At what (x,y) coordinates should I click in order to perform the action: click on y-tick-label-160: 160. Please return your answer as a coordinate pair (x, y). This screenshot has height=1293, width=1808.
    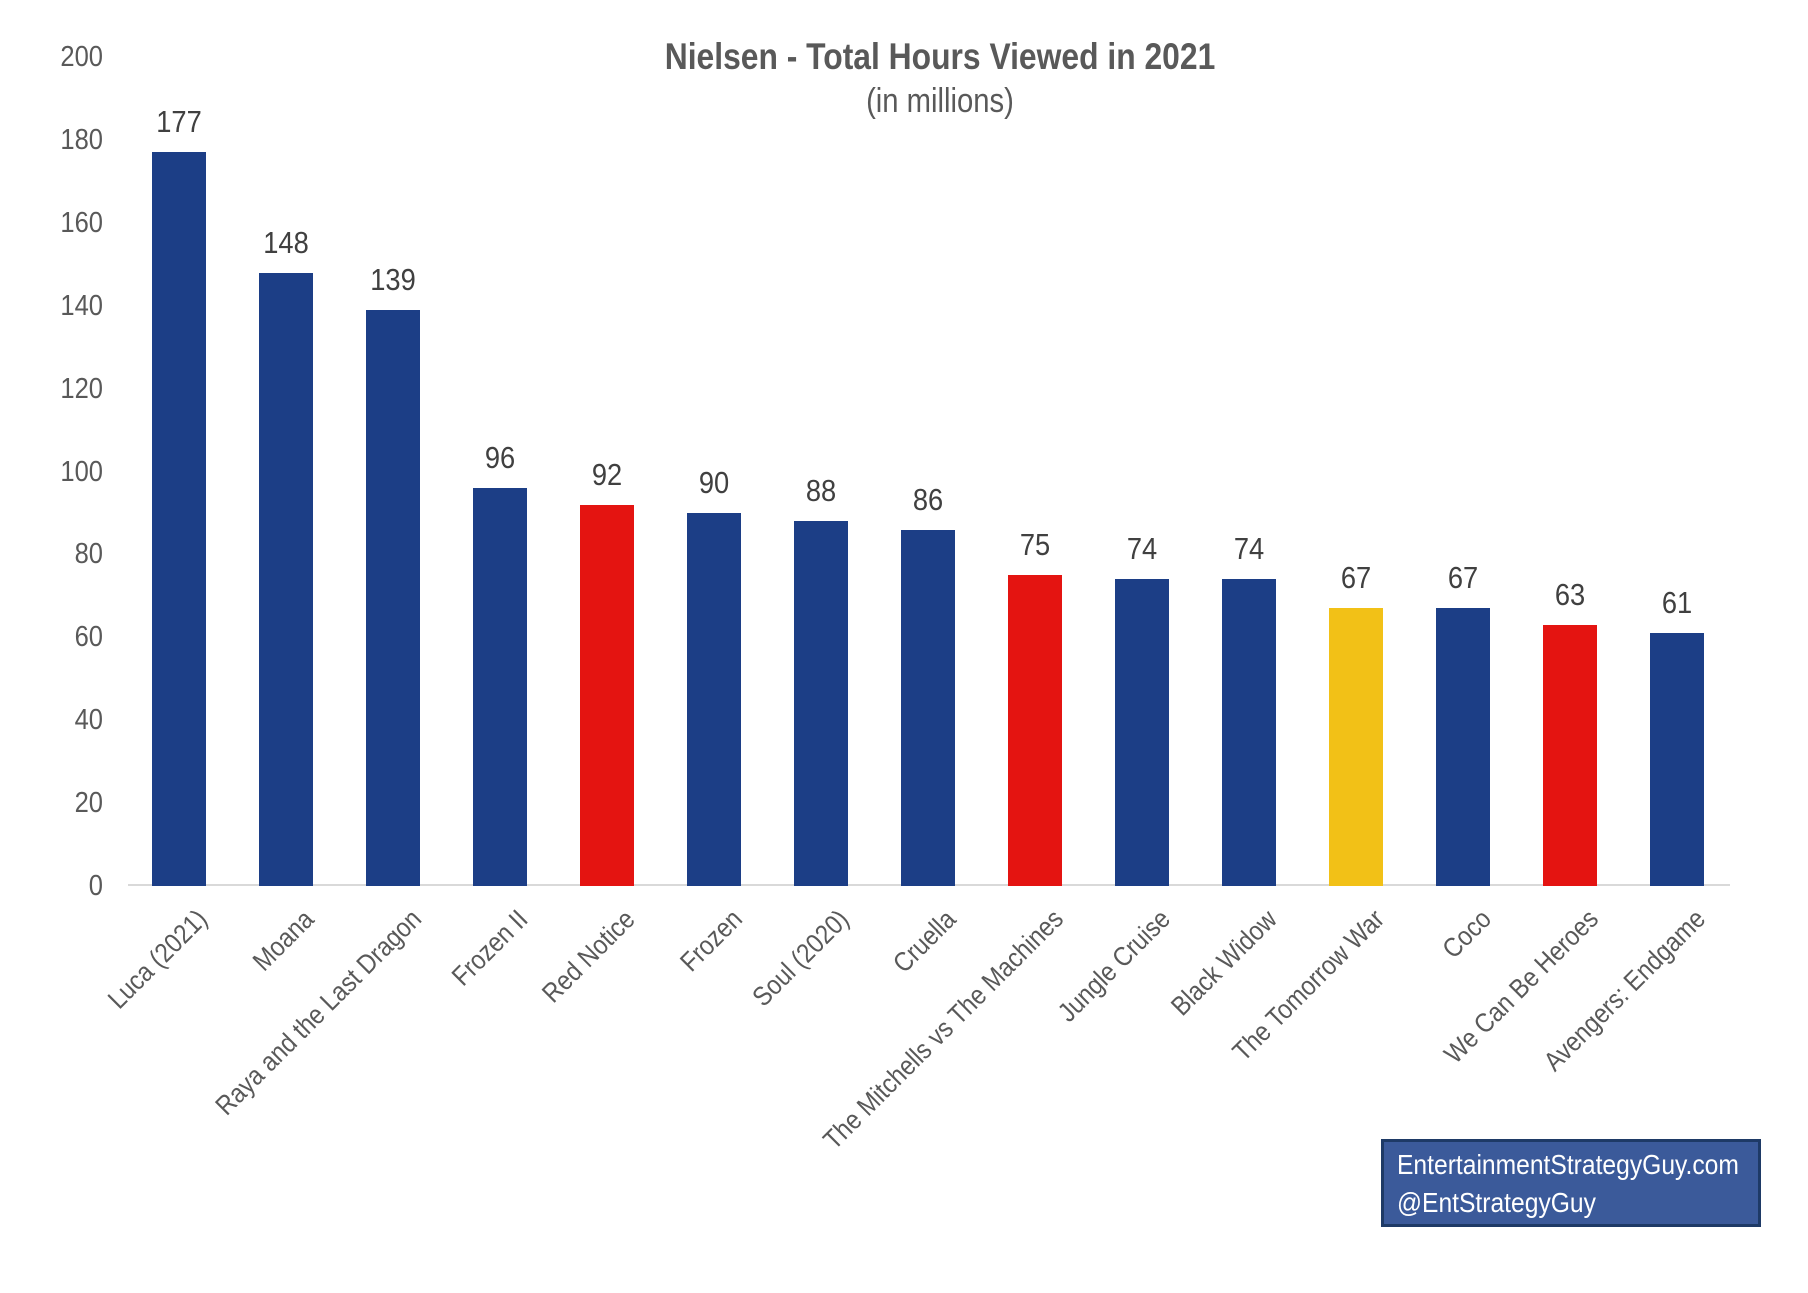
    Looking at the image, I should click on (81, 223).